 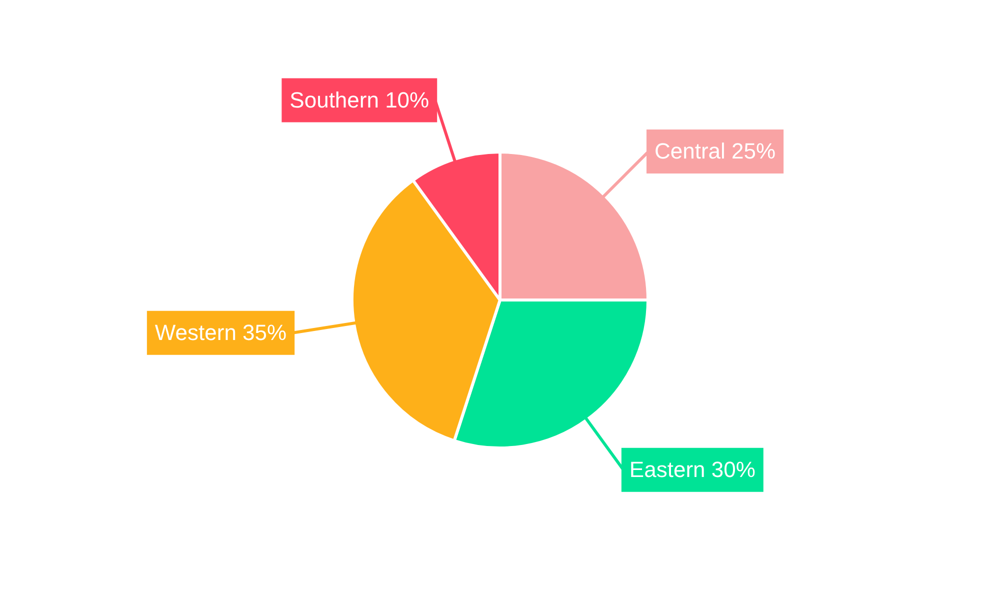 What do you see at coordinates (360, 99) in the screenshot?
I see `slice-label: Southern 10%` at bounding box center [360, 99].